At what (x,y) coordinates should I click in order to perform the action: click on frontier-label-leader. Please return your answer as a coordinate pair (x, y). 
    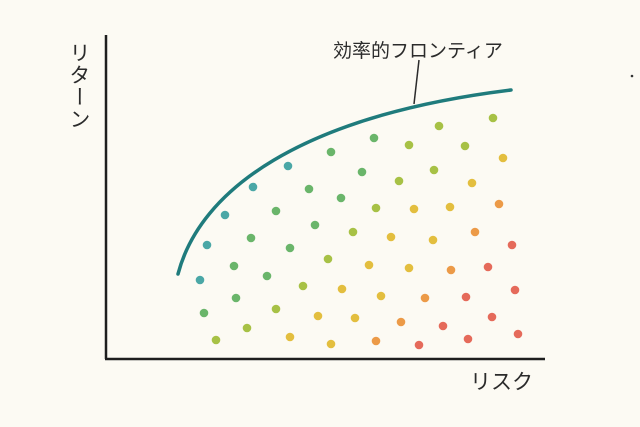
    Looking at the image, I should click on (416, 82).